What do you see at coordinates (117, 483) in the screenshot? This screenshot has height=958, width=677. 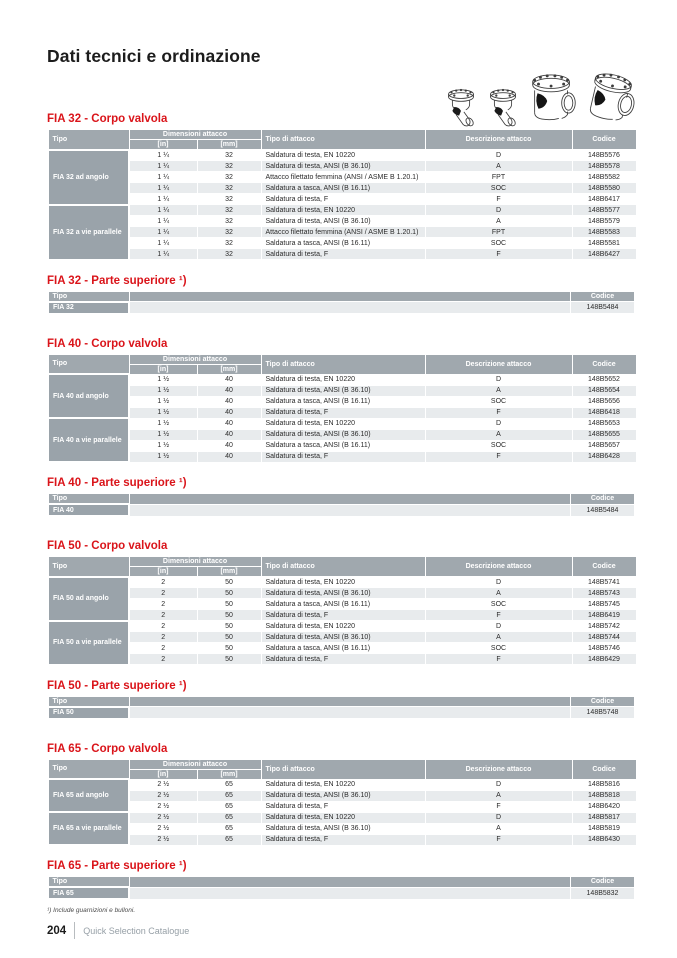 I see `section-heading: FIA 40 - Parte superiore ¹)` at bounding box center [117, 483].